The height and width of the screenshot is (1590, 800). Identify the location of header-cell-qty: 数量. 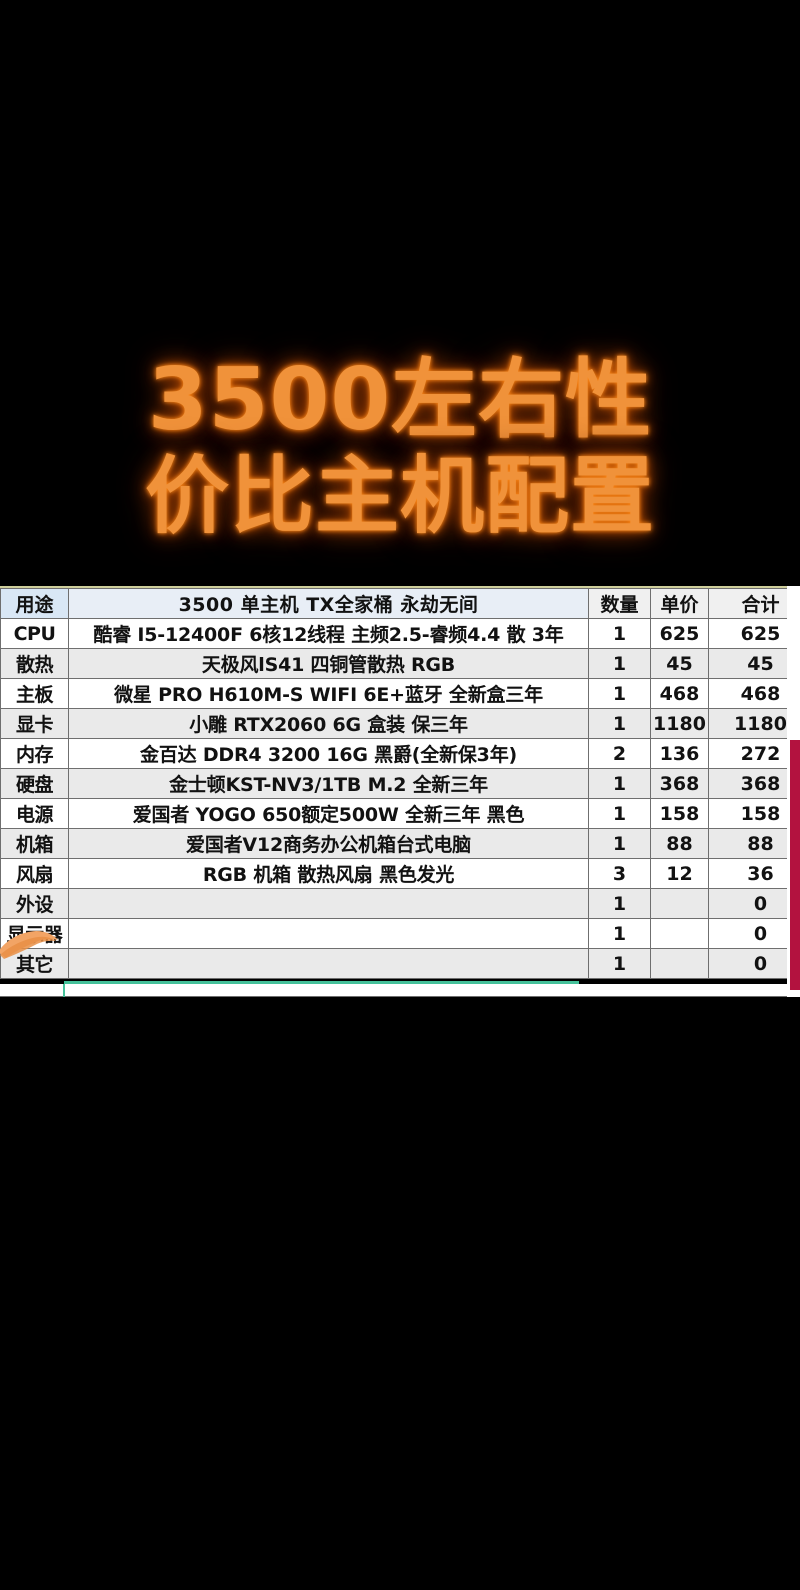
(619, 603).